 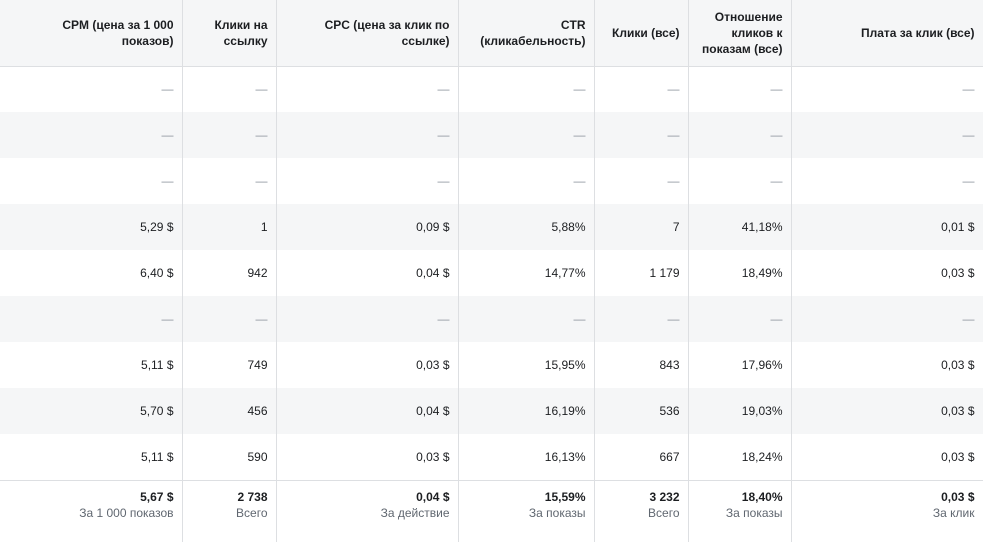 What do you see at coordinates (664, 496) in the screenshot?
I see `total-value: 3 232` at bounding box center [664, 496].